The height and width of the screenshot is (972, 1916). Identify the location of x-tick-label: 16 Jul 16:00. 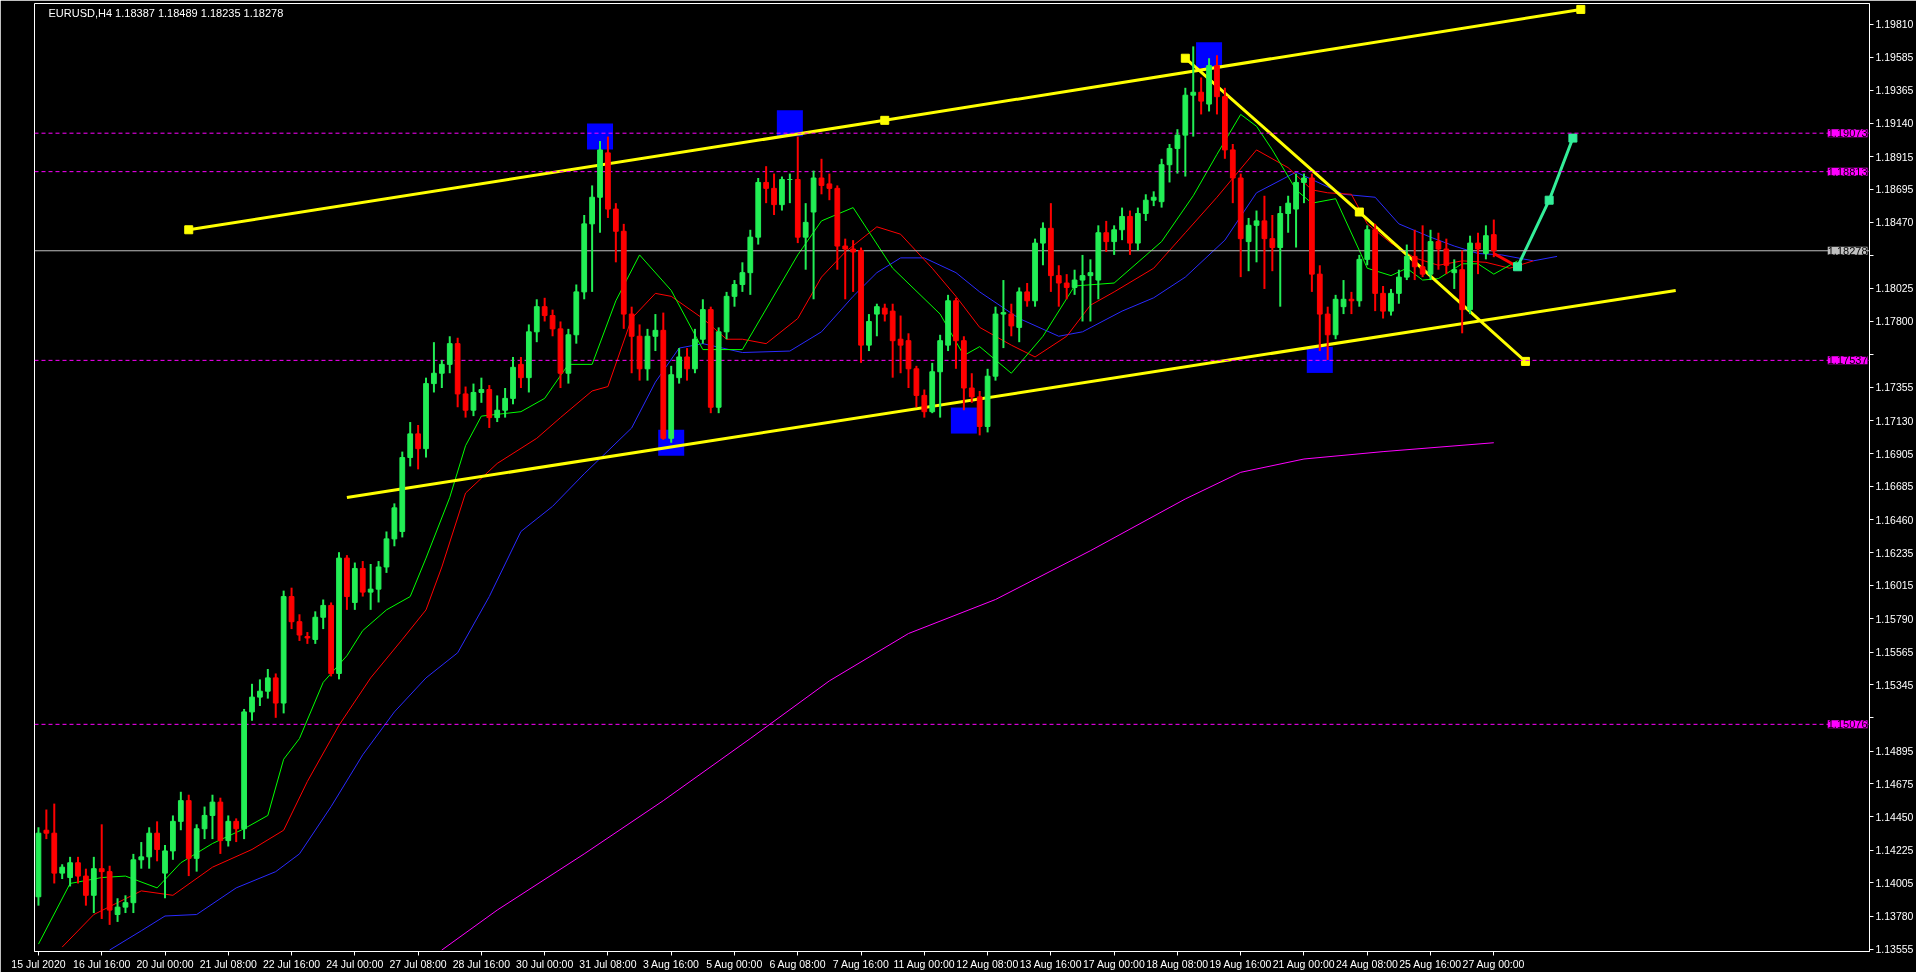
(102, 963).